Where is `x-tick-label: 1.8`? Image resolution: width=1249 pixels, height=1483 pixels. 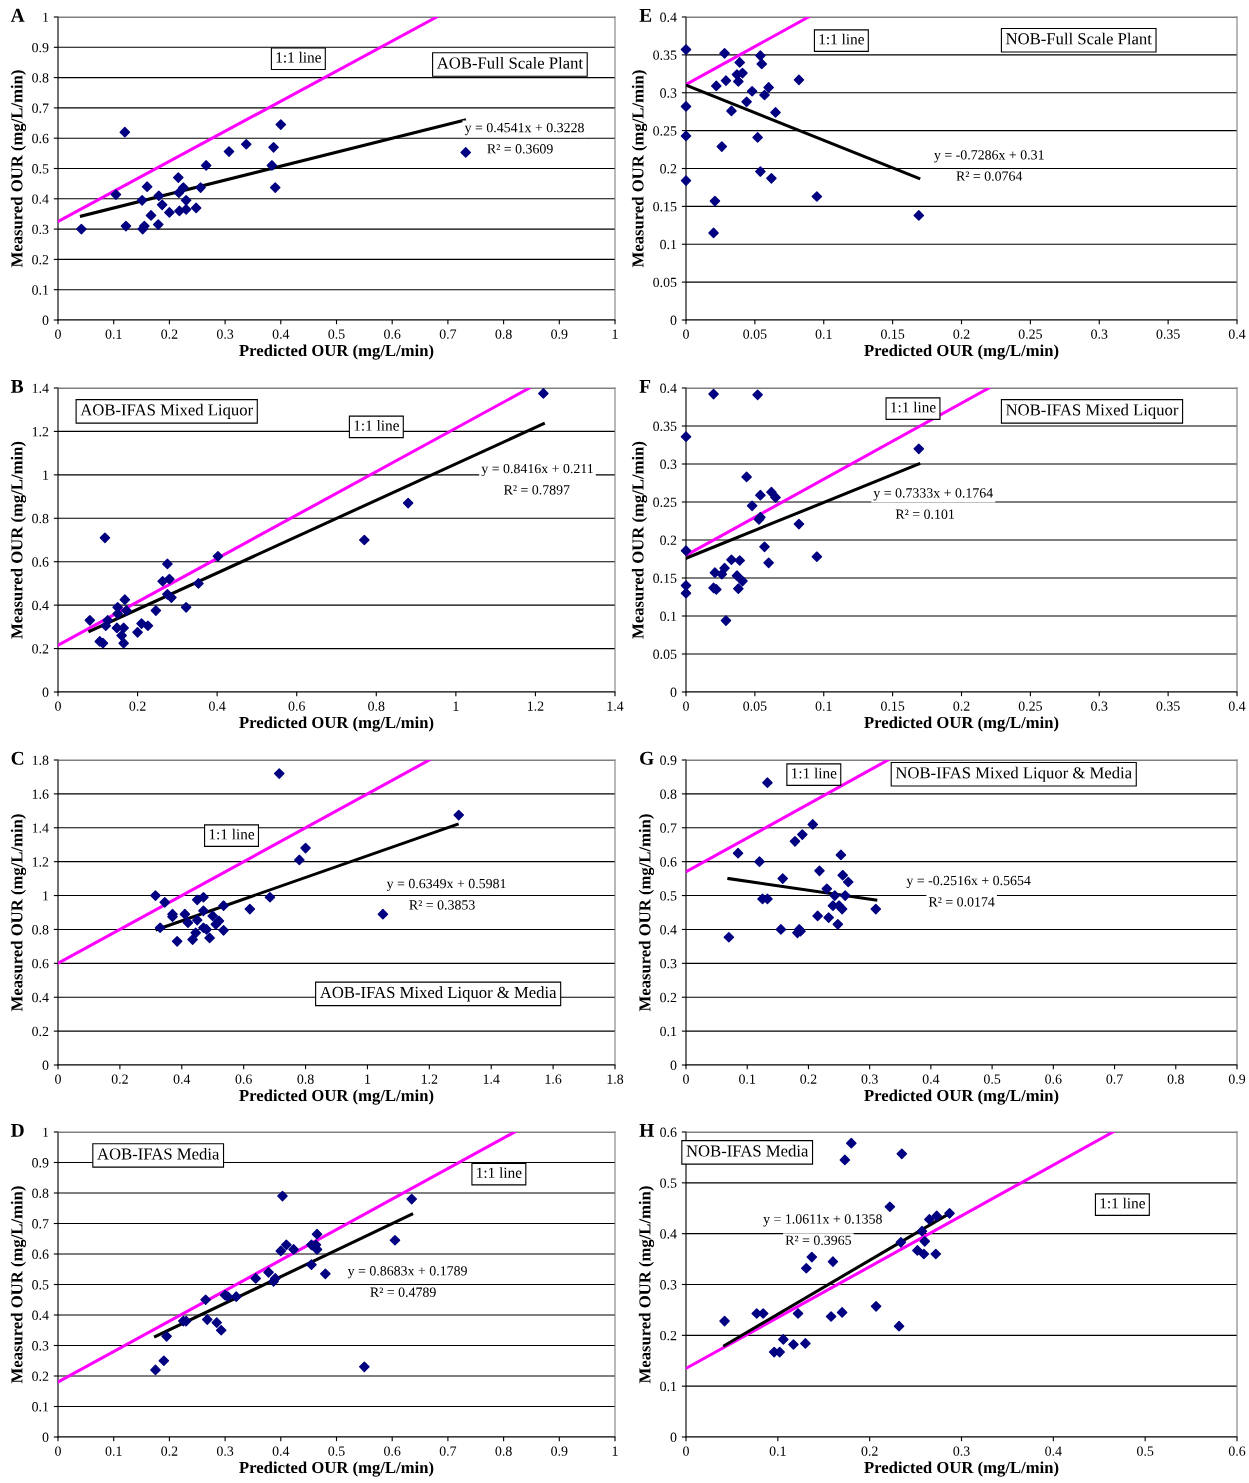 x-tick-label: 1.8 is located at coordinates (615, 1079).